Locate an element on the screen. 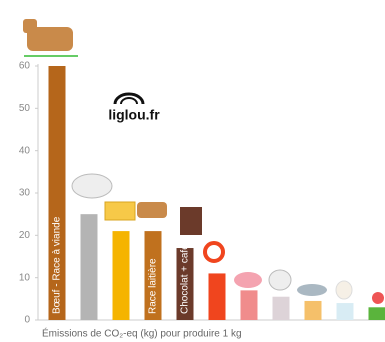 Image resolution: width=385 pixels, height=342 pixels. category-label: Bœuf - Race à viande is located at coordinates (57, 265).